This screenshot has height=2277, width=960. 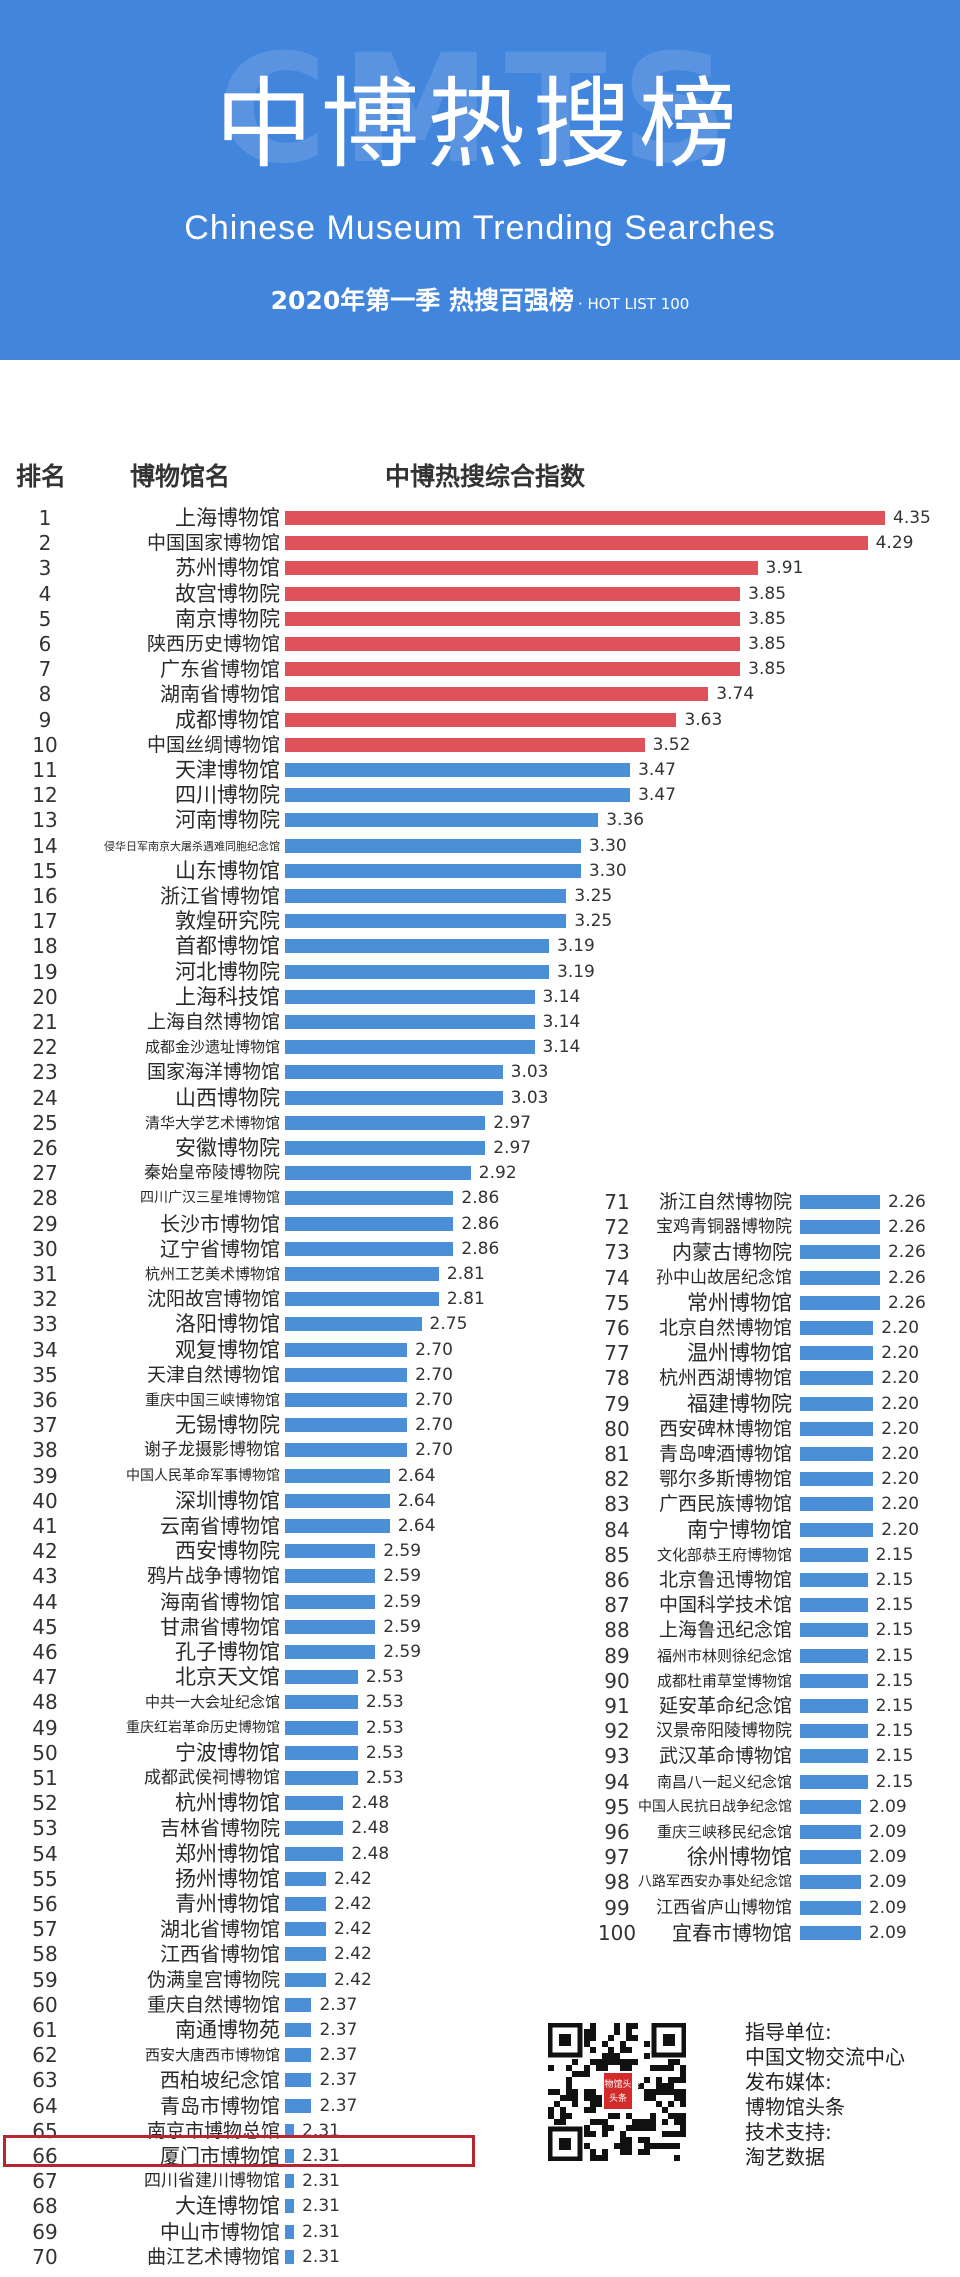 I want to click on rank-label: 8, so click(x=45, y=694).